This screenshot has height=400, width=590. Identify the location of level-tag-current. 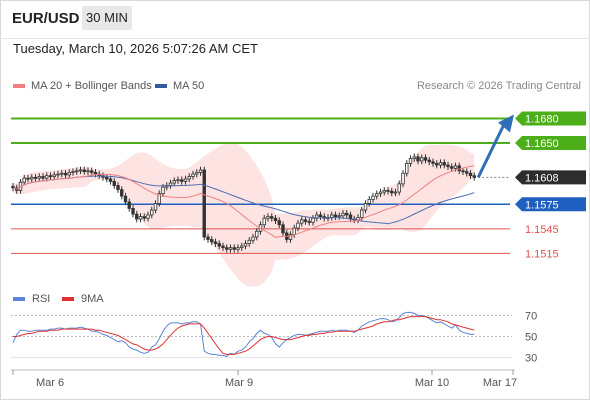
(550, 177).